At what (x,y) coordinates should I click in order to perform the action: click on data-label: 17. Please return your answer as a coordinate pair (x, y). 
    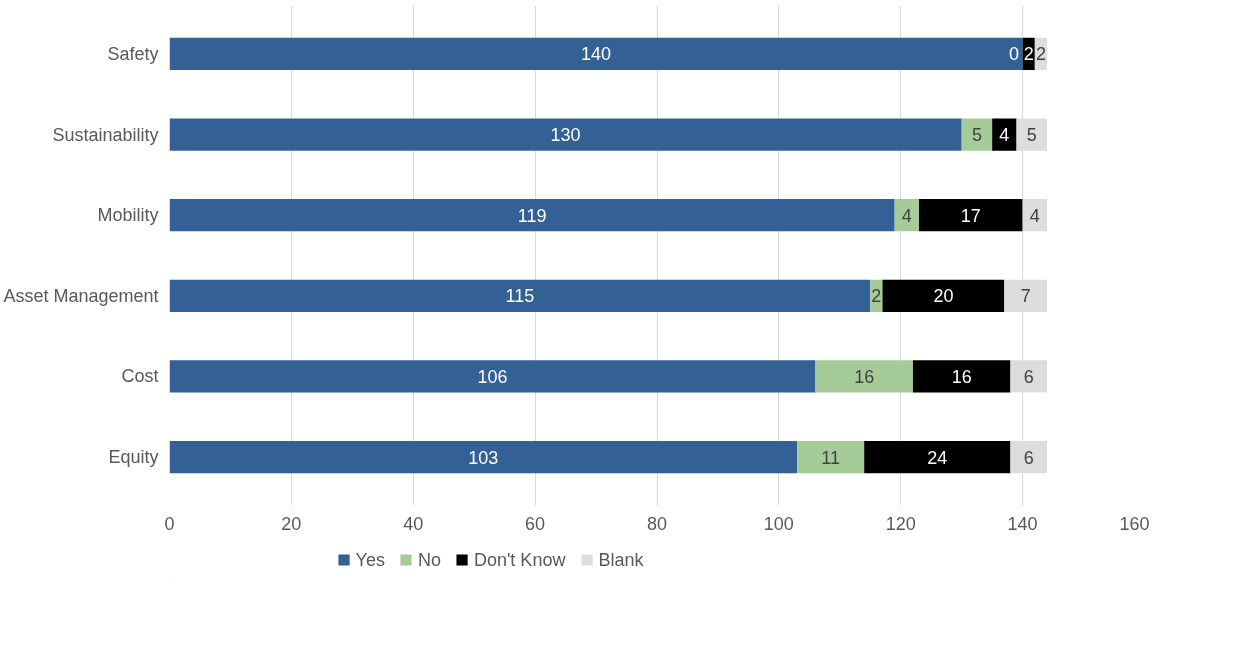
    Looking at the image, I should click on (970, 215).